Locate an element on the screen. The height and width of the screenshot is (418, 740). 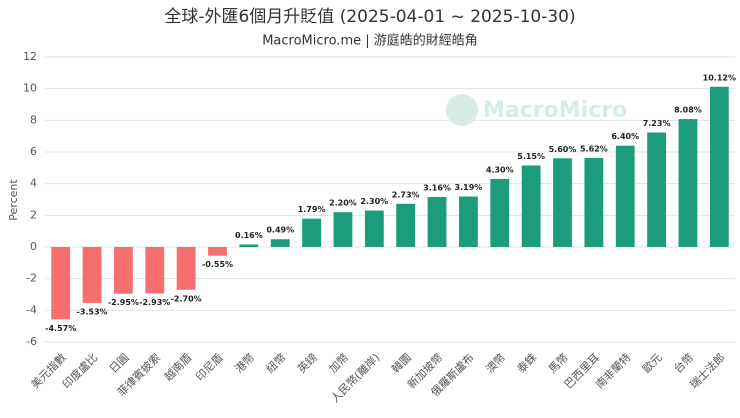
value-label: 0.16% is located at coordinates (249, 235).